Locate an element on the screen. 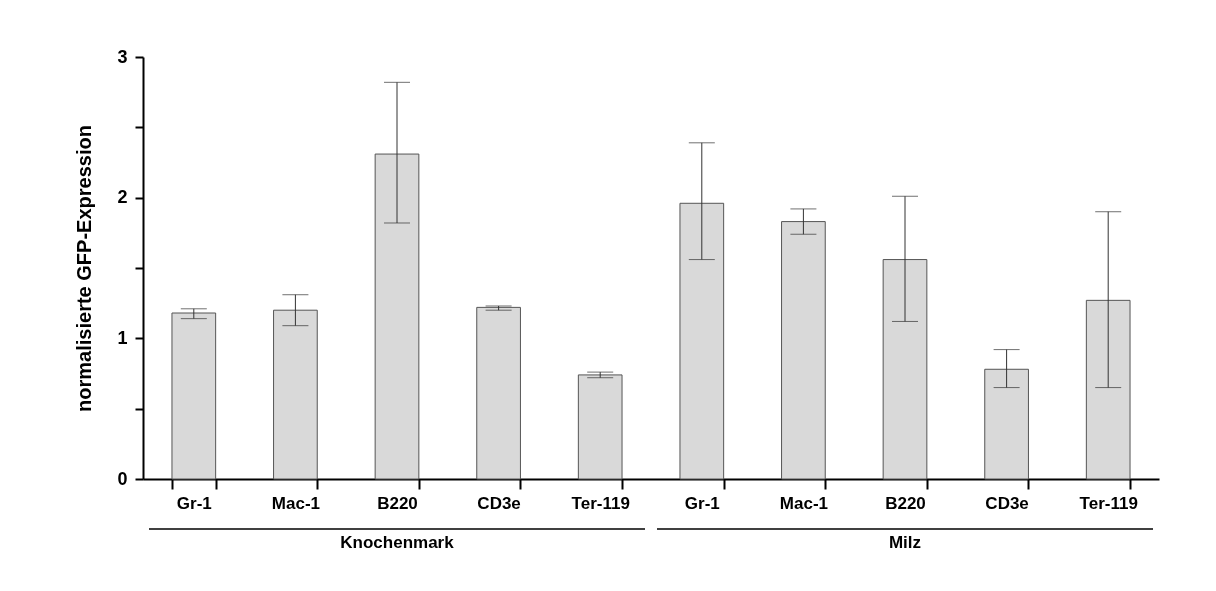 The width and height of the screenshot is (1216, 591). y-tick-label: 1 is located at coordinates (122, 337).